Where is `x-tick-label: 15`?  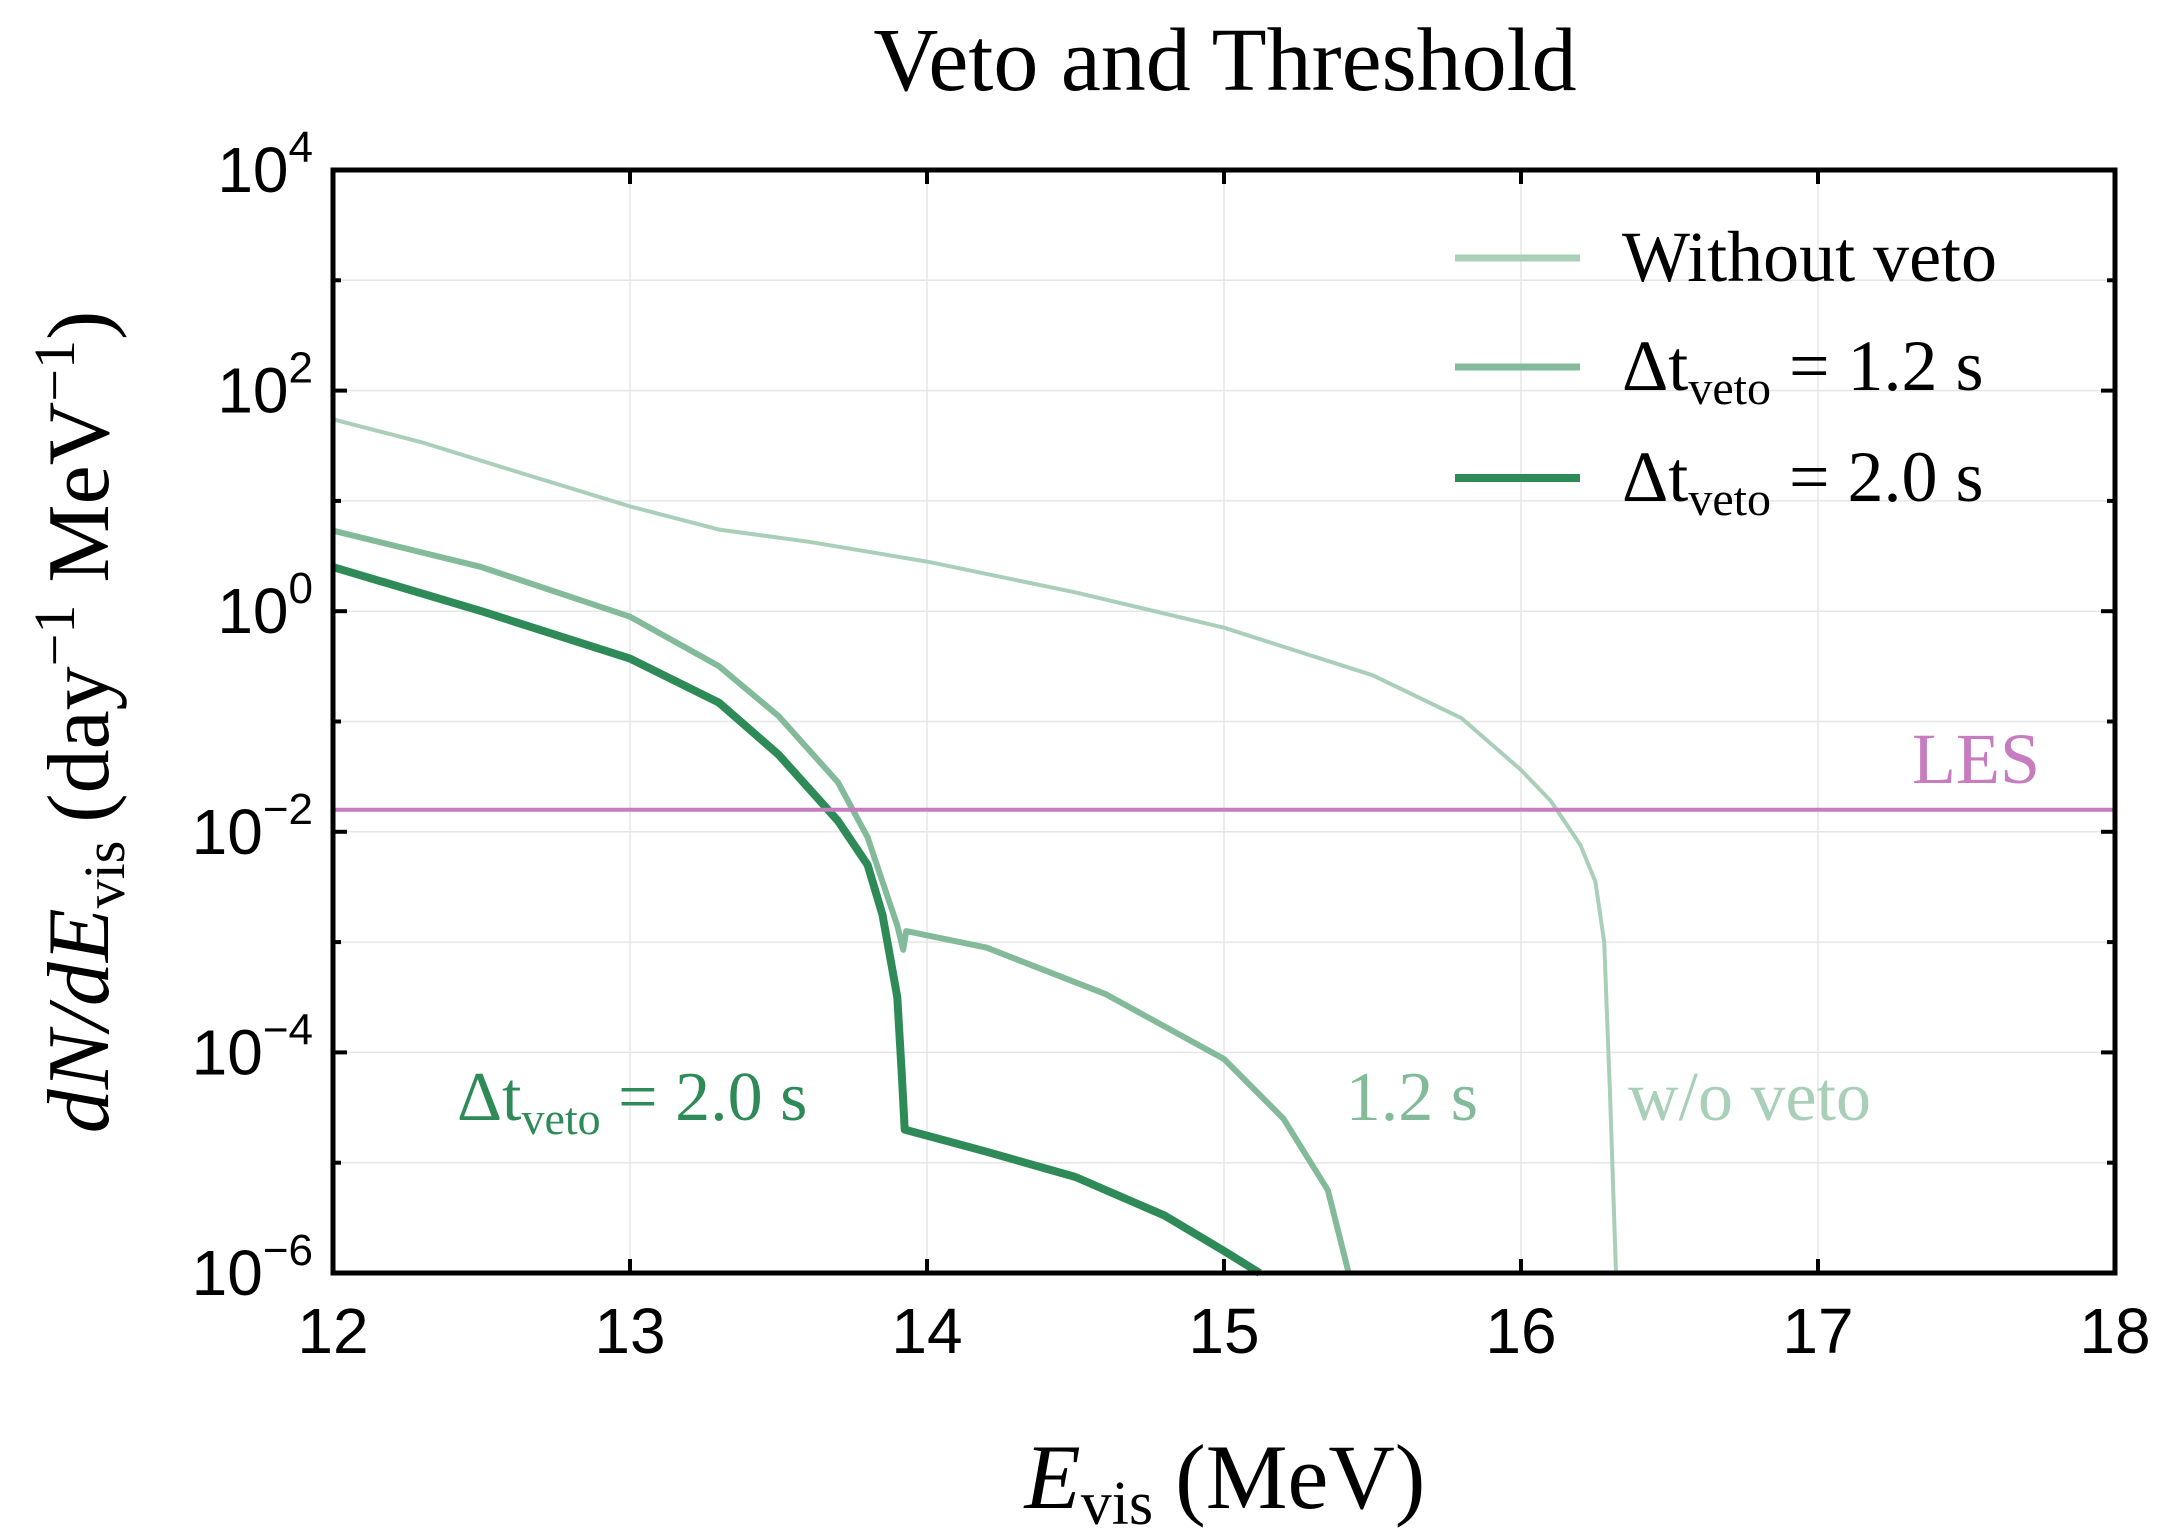
x-tick-label: 15 is located at coordinates (1223, 1331).